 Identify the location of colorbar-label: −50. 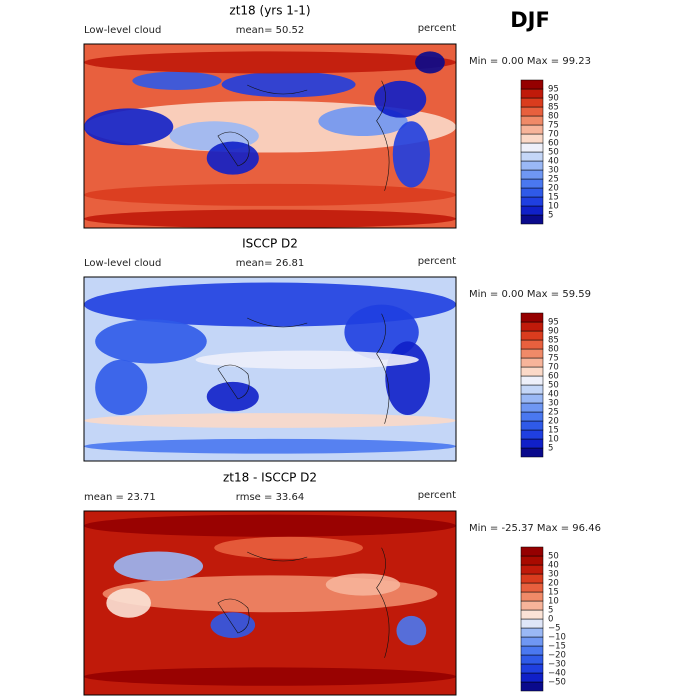
(557, 683).